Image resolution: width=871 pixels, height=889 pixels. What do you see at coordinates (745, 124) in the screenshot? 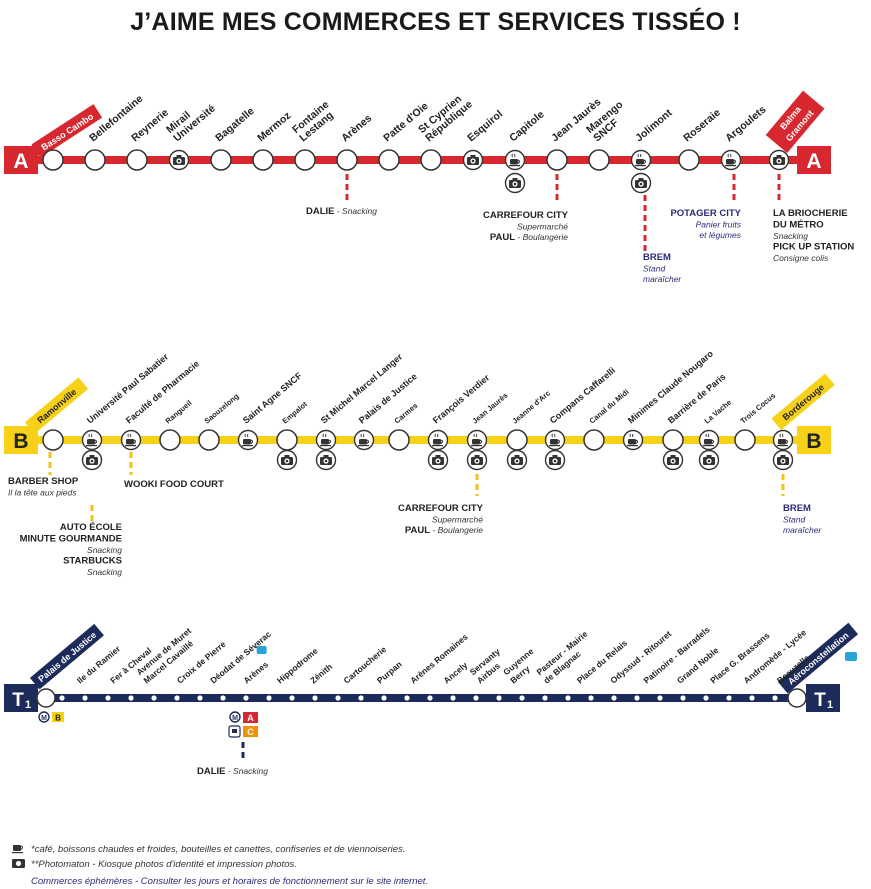
I see `station-label-argoulets: Argoulets` at bounding box center [745, 124].